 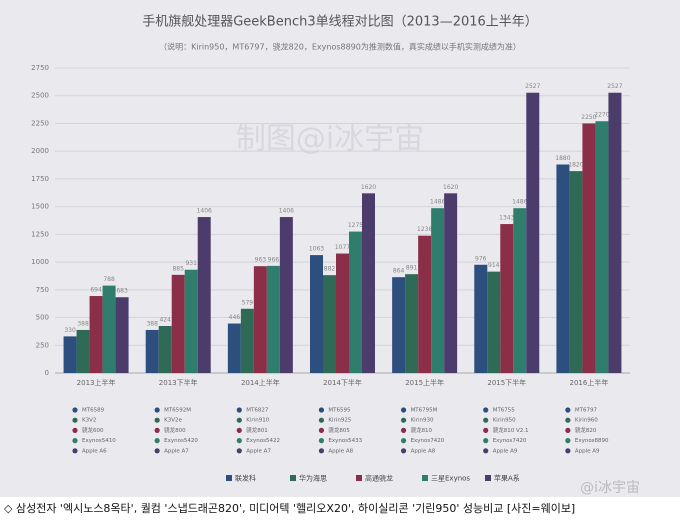 What do you see at coordinates (422, 421) in the screenshot?
I see `chip-name: Kirin930` at bounding box center [422, 421].